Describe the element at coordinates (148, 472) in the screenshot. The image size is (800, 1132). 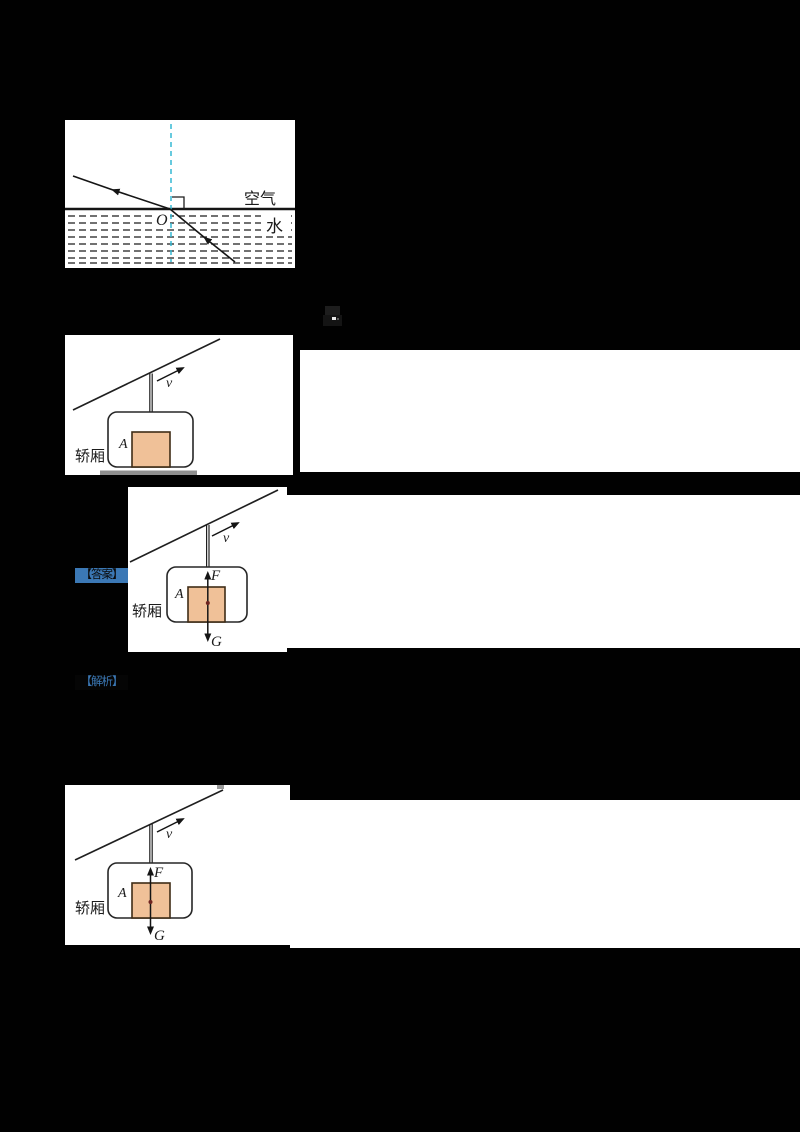
I see `scan-artifact-strip` at that location.